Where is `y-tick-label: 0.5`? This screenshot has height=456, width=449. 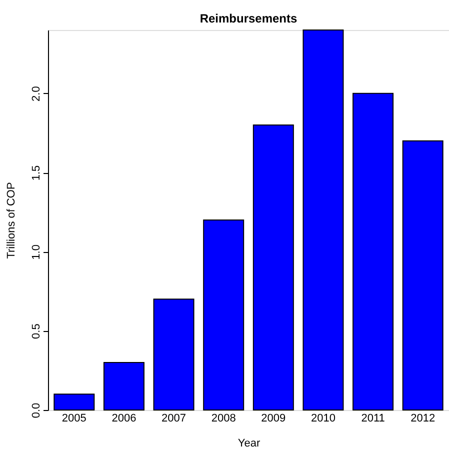 y-tick-label: 0.5 is located at coordinates (36, 331).